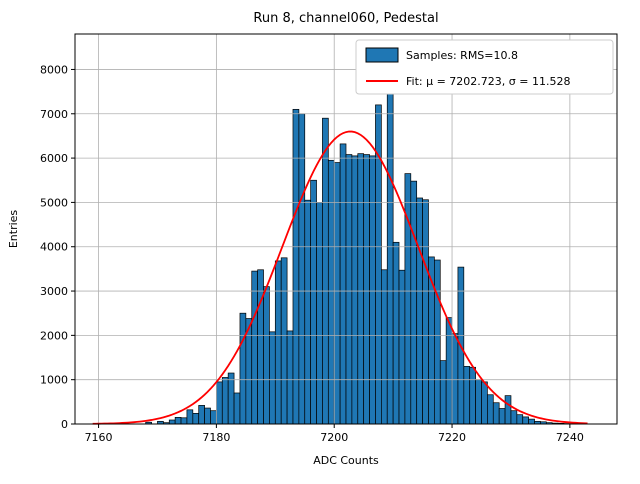 The width and height of the screenshot is (640, 484). I want to click on legend-samples-label: Samples: RMS=10.8, so click(462, 55).